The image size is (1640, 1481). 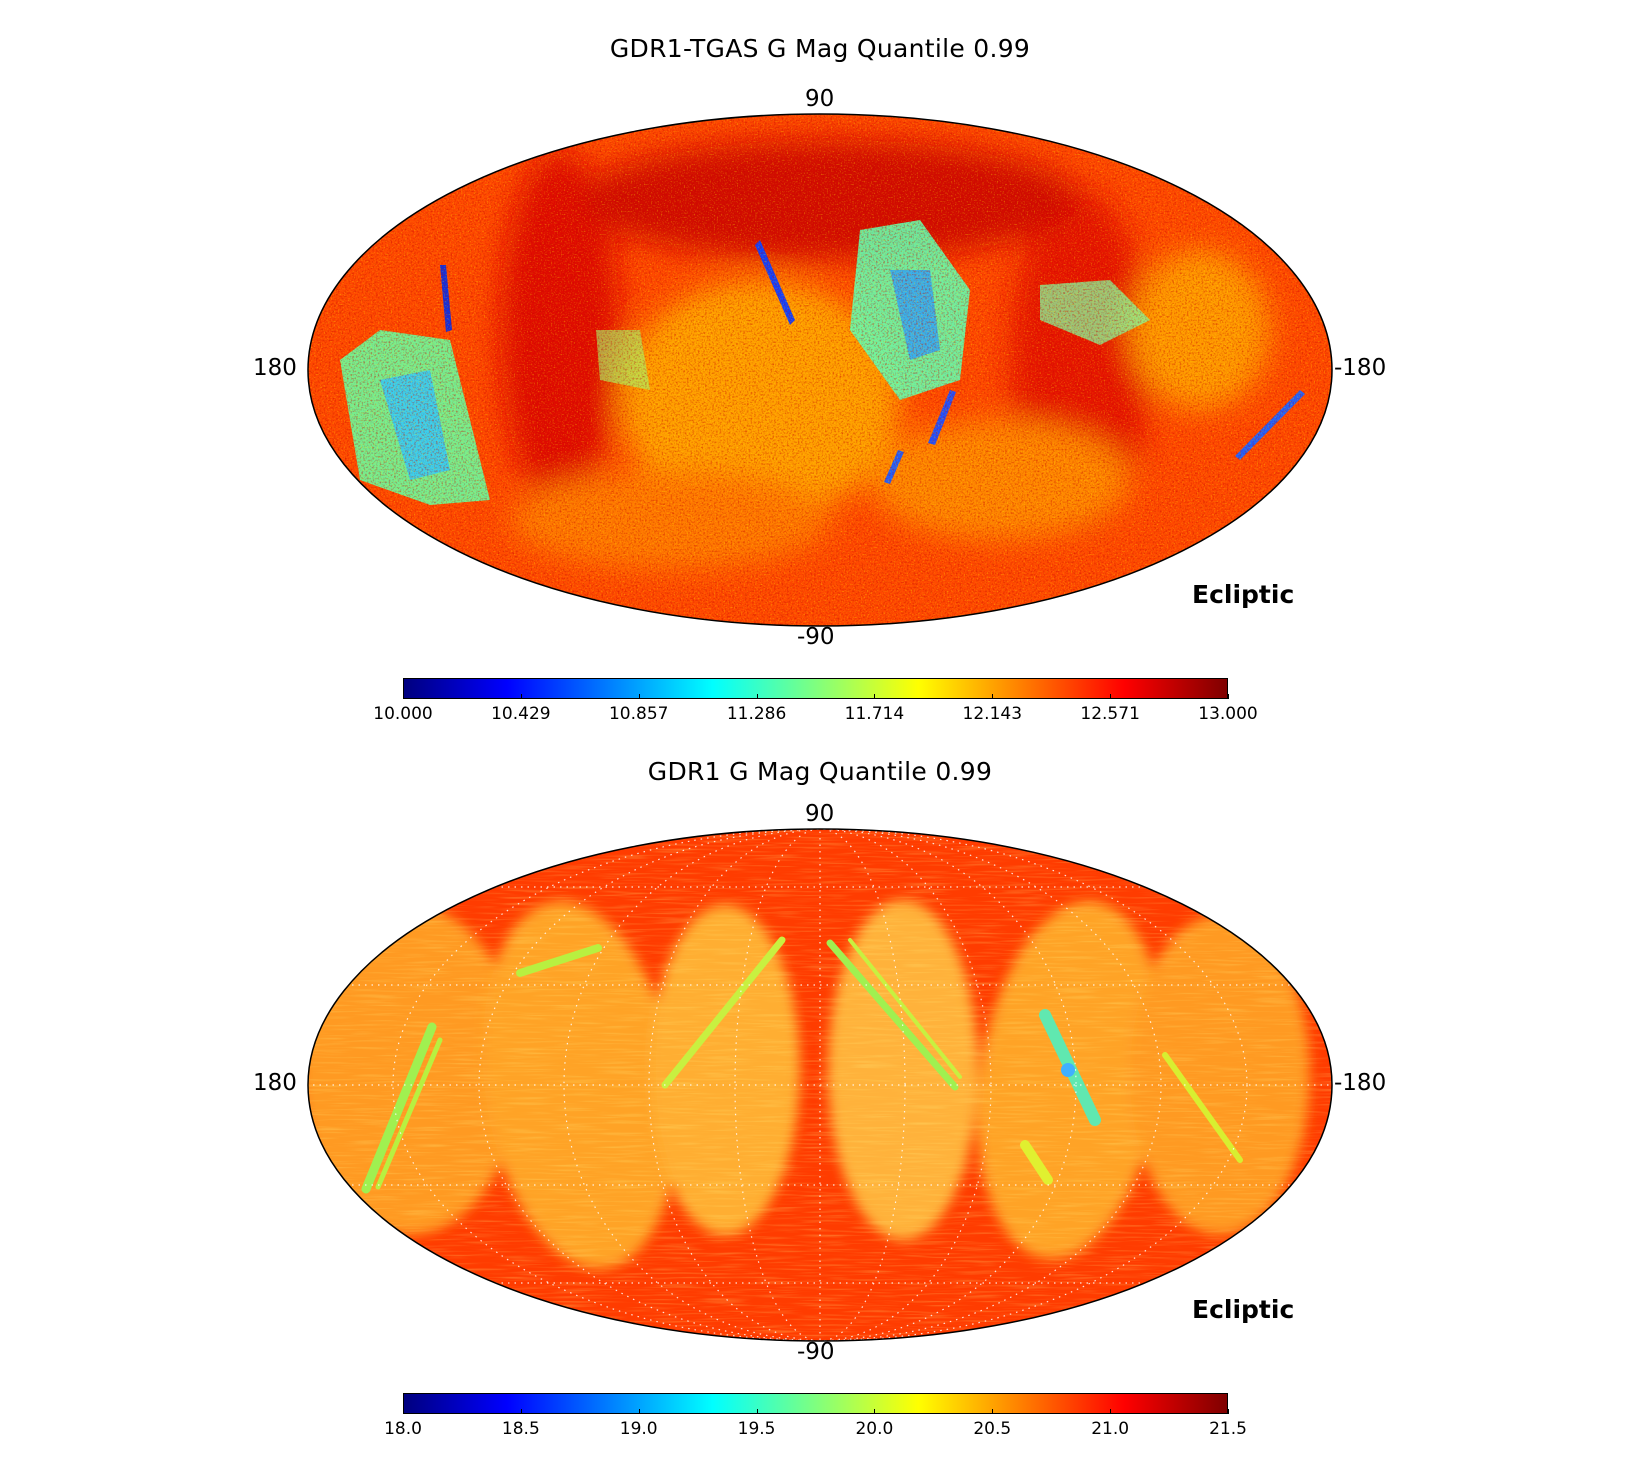 What do you see at coordinates (1228, 1429) in the screenshot?
I see `colorbar-tick-label: 21.5` at bounding box center [1228, 1429].